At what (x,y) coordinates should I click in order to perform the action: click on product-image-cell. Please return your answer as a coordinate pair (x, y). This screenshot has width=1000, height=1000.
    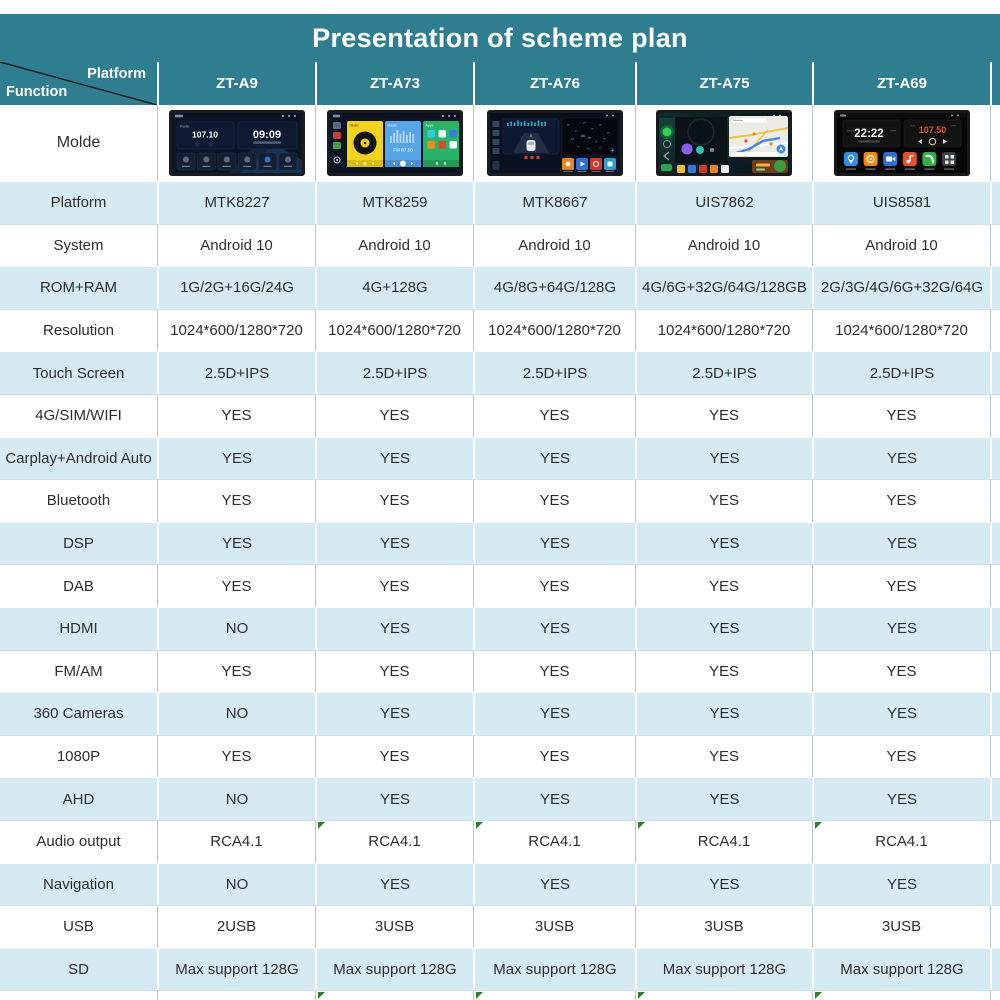
    Looking at the image, I should click on (723, 143).